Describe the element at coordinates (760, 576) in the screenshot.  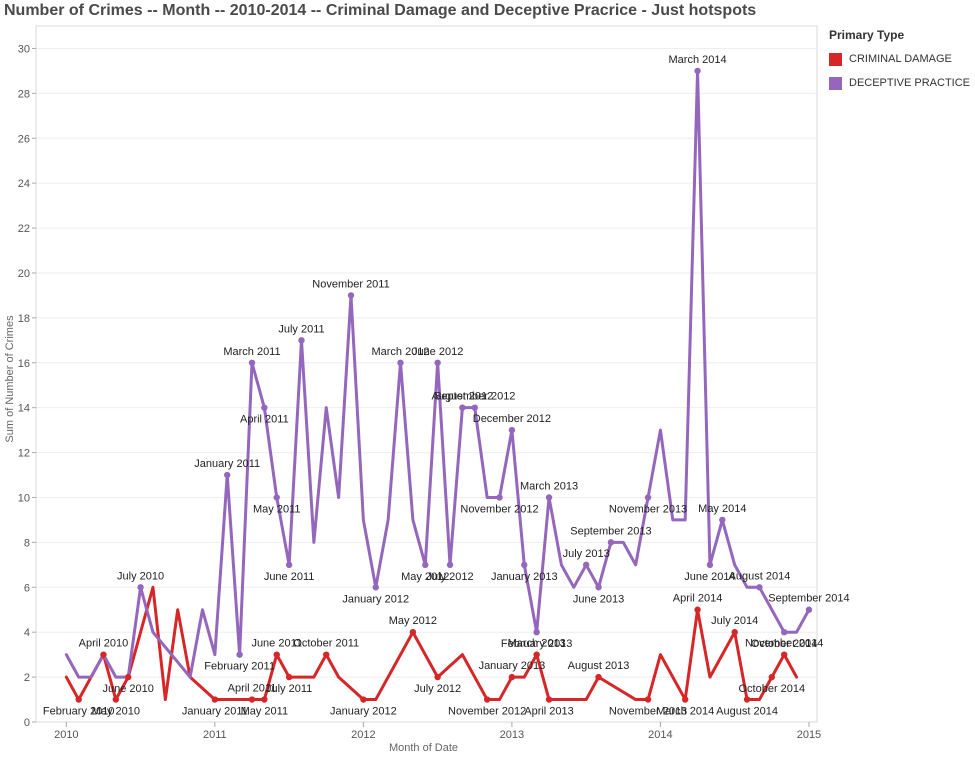
I see `data-label-deceptive-practice: August 2014` at that location.